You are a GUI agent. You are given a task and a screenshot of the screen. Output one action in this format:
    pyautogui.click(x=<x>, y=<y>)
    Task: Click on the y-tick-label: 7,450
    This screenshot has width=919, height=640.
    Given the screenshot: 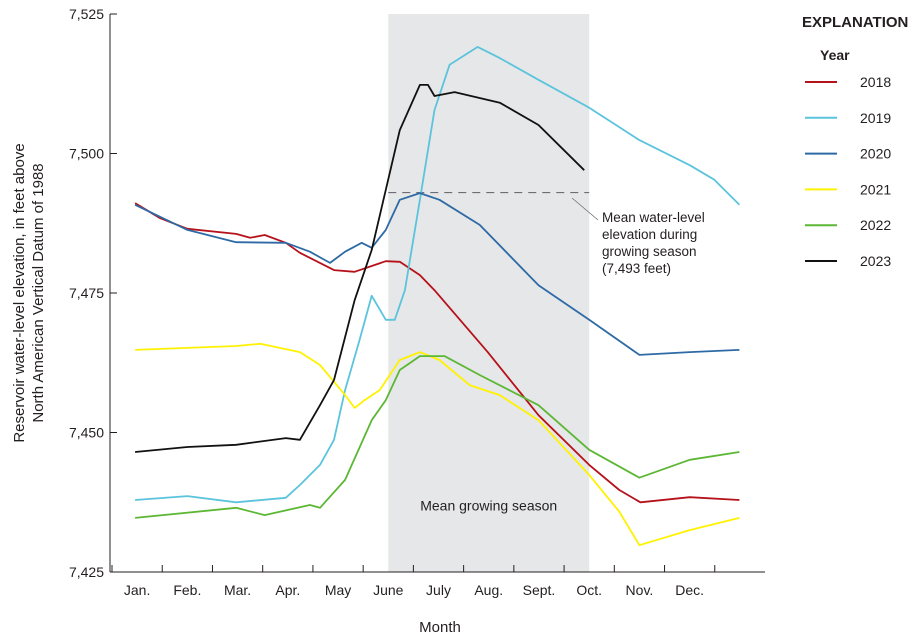 What is the action you would take?
    pyautogui.click(x=86, y=433)
    